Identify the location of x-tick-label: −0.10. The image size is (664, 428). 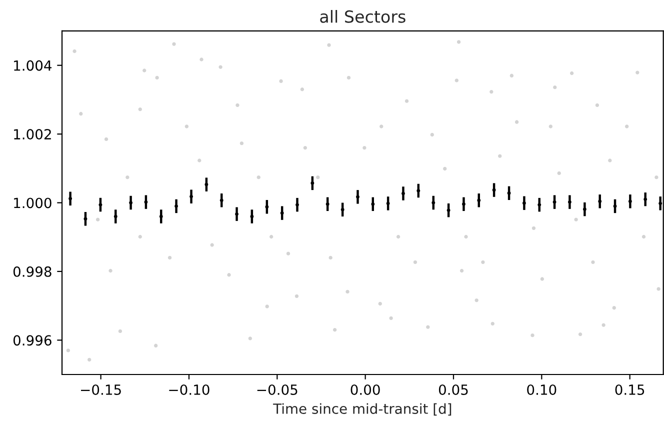
(189, 389).